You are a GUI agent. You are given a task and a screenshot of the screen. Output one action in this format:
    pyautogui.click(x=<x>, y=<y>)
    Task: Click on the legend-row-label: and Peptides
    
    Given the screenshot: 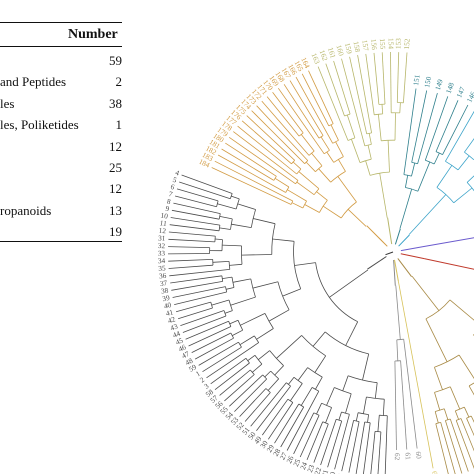 What is the action you would take?
    pyautogui.click(x=33, y=82)
    